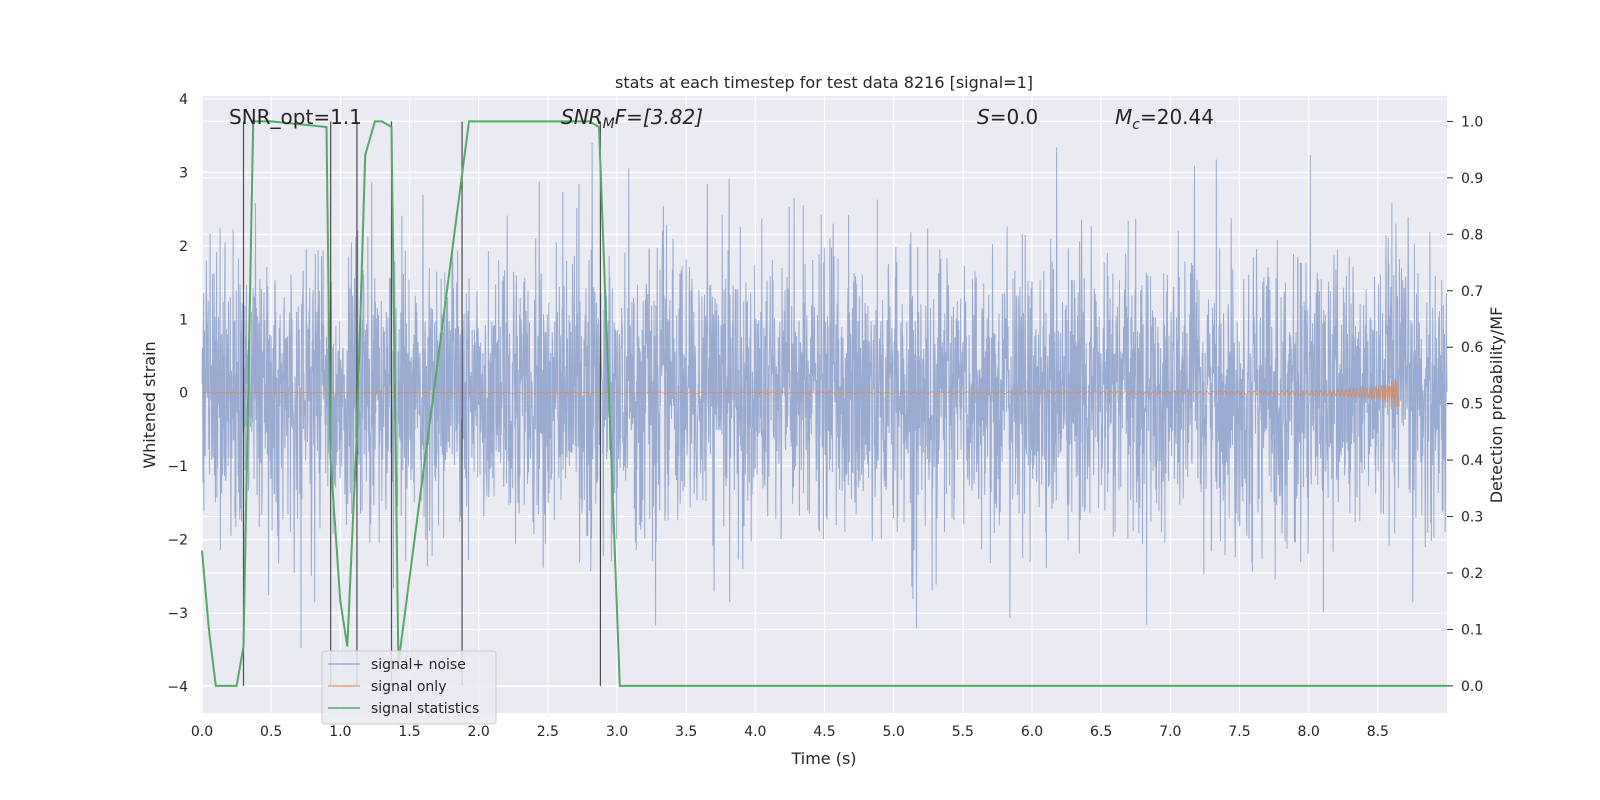 The height and width of the screenshot is (800, 1600). I want to click on y-right-tick-label: 0.2, so click(1472, 574).